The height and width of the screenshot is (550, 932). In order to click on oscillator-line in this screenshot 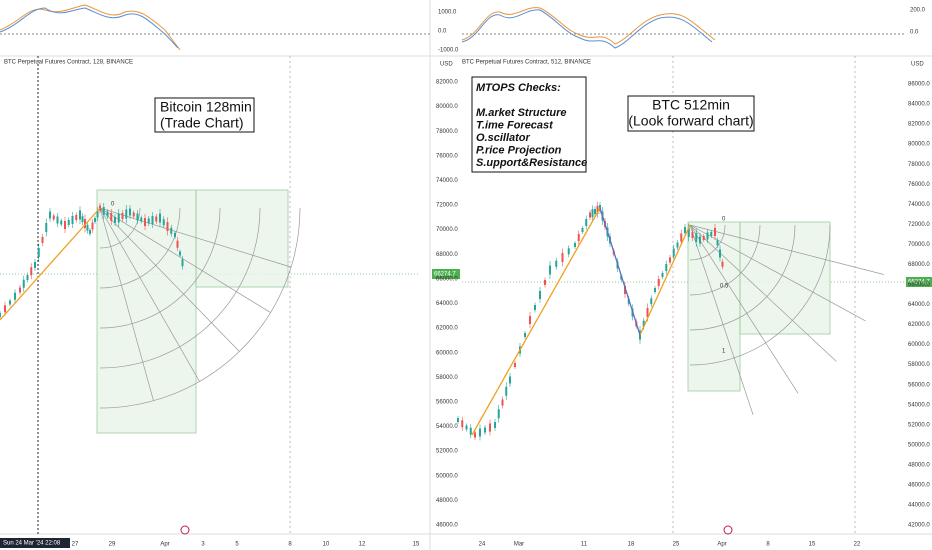, I will do `click(90, 27)`.